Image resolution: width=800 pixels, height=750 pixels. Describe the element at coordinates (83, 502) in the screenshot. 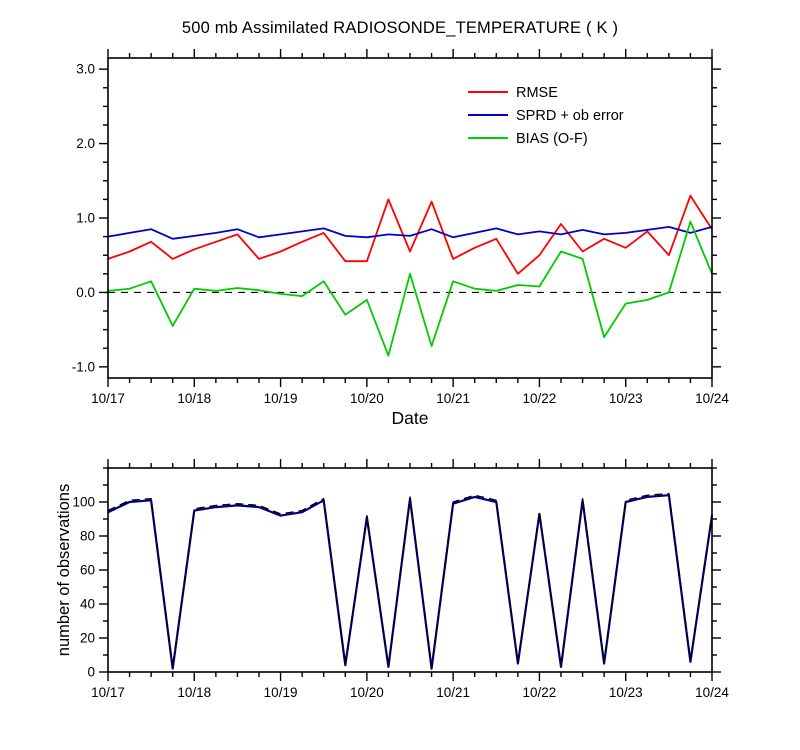

I see `y-tick-label: 100` at that location.